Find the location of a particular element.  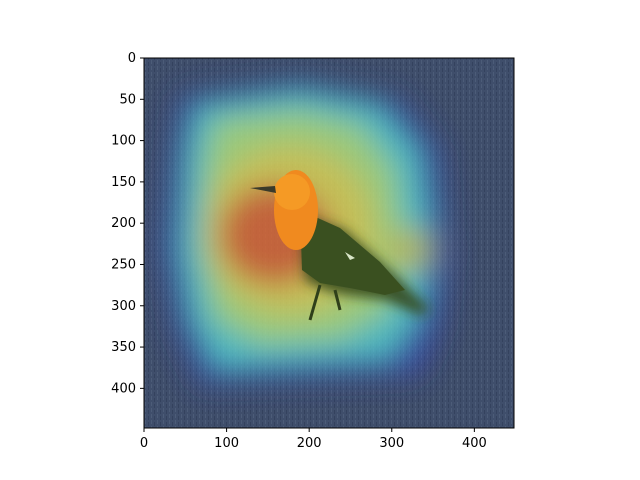

y-tick-label: 150 is located at coordinates (123, 182).